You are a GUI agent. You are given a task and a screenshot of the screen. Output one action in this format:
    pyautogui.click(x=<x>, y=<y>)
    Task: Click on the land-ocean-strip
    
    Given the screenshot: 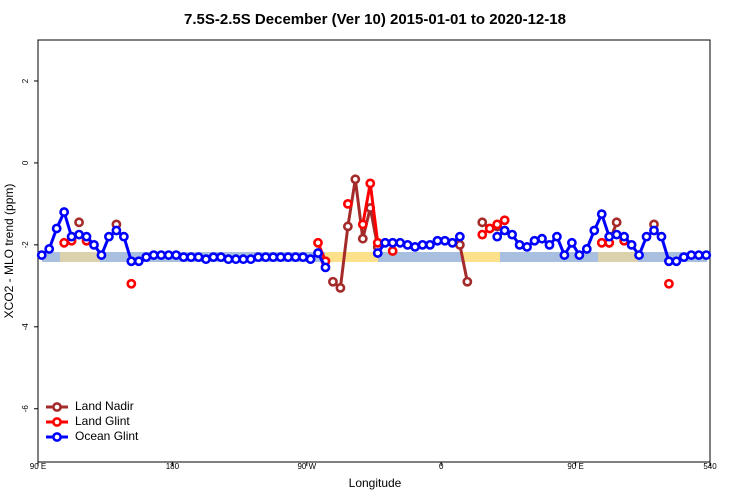 What is the action you would take?
    pyautogui.click(x=374, y=257)
    